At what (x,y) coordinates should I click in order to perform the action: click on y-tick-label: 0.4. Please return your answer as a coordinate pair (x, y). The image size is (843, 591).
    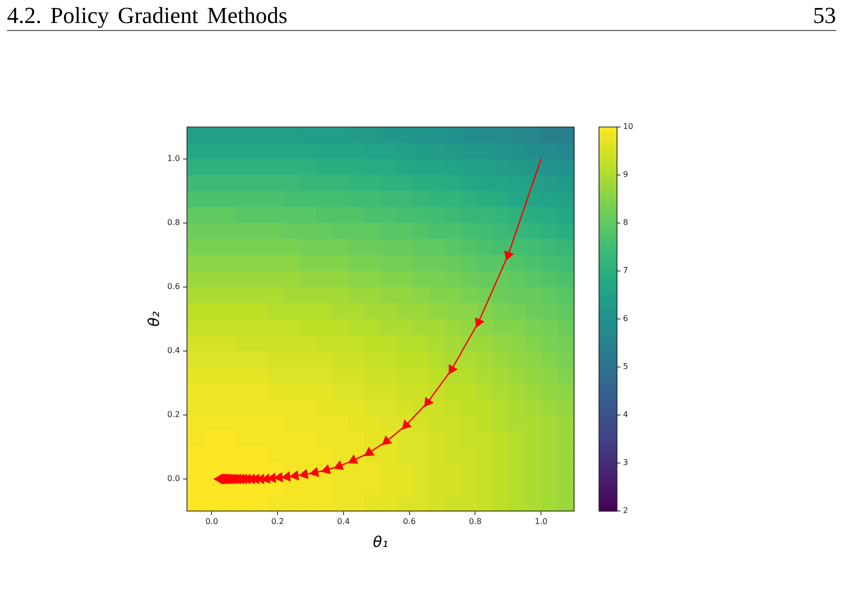
    Looking at the image, I should click on (173, 351).